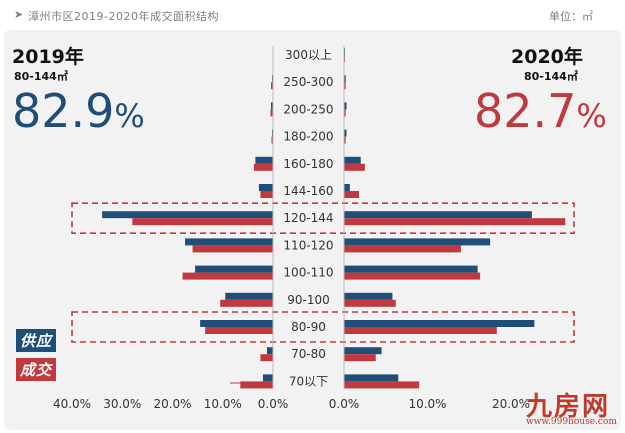 This screenshot has height=433, width=625. I want to click on title-chevron-icon: ➤, so click(19, 14).